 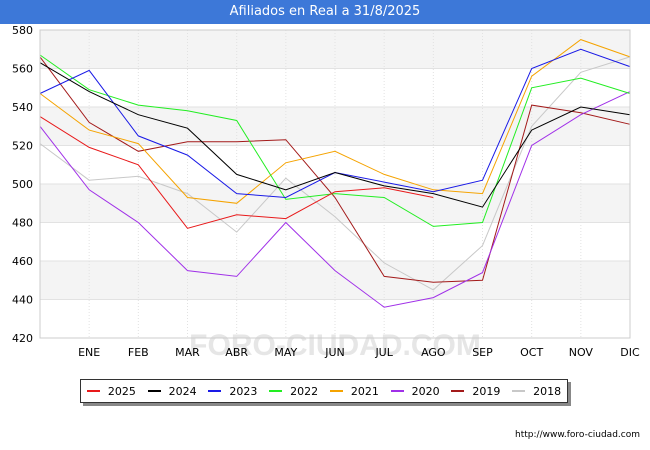 What do you see at coordinates (89, 352) in the screenshot?
I see `x-tick-label: ENE` at bounding box center [89, 352].